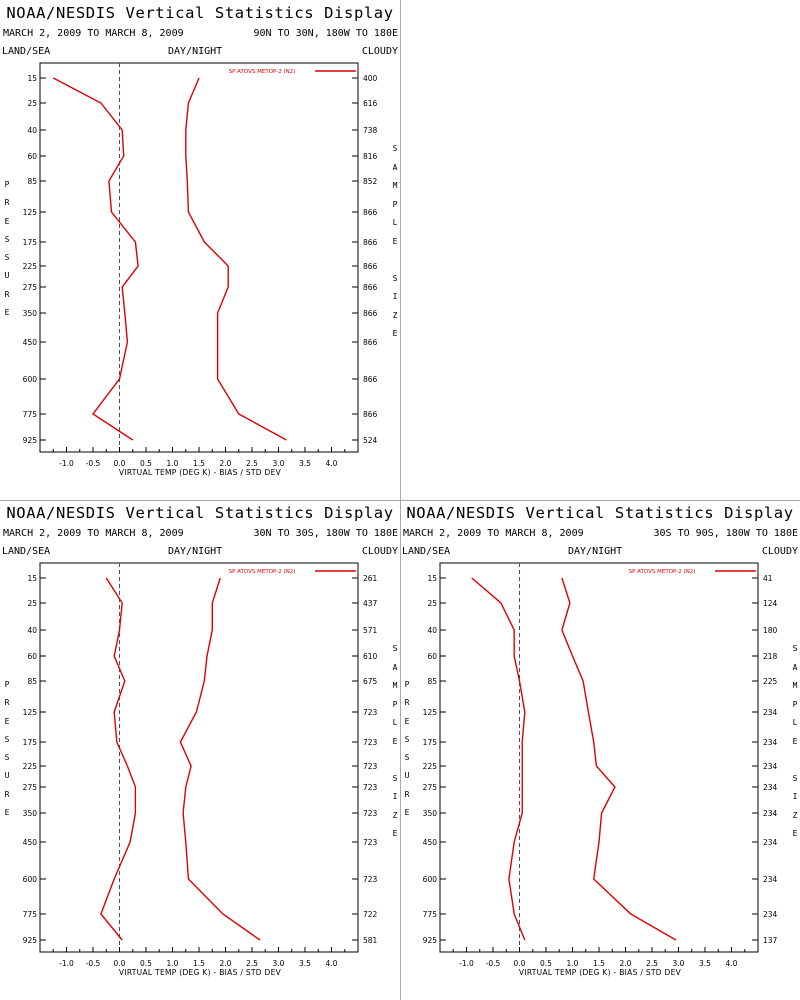 This screenshot has width=800, height=1000. I want to click on bias-profile-line, so click(95, 259).